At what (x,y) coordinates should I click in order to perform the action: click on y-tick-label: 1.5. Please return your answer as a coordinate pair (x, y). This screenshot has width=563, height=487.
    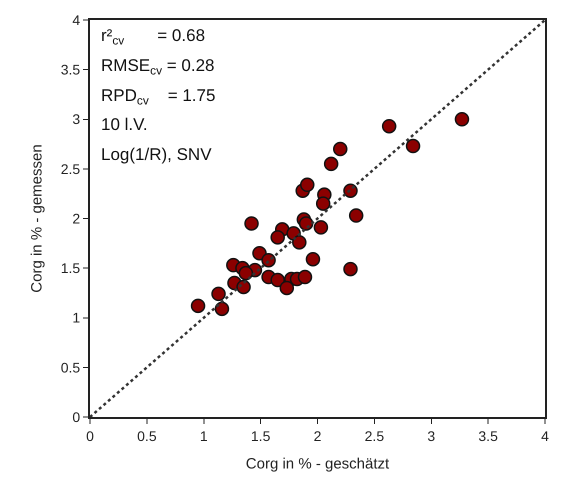
    Looking at the image, I should click on (70, 268).